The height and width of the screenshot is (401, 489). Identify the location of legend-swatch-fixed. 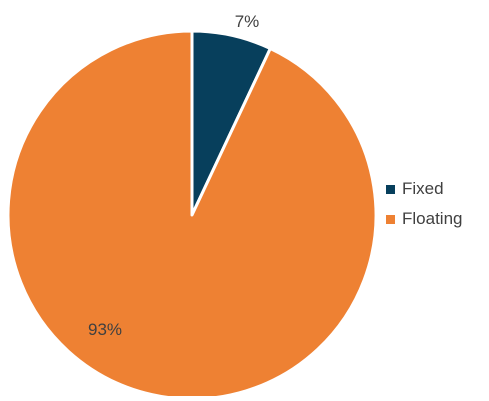
(390, 189).